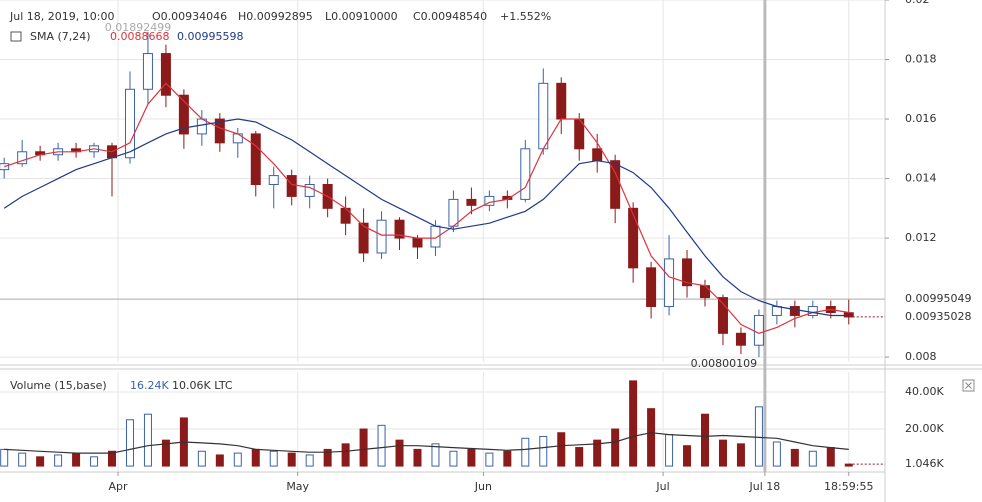 The image size is (982, 502). What do you see at coordinates (921, 178) in the screenshot?
I see `y-tick-label: 0.014` at bounding box center [921, 178].